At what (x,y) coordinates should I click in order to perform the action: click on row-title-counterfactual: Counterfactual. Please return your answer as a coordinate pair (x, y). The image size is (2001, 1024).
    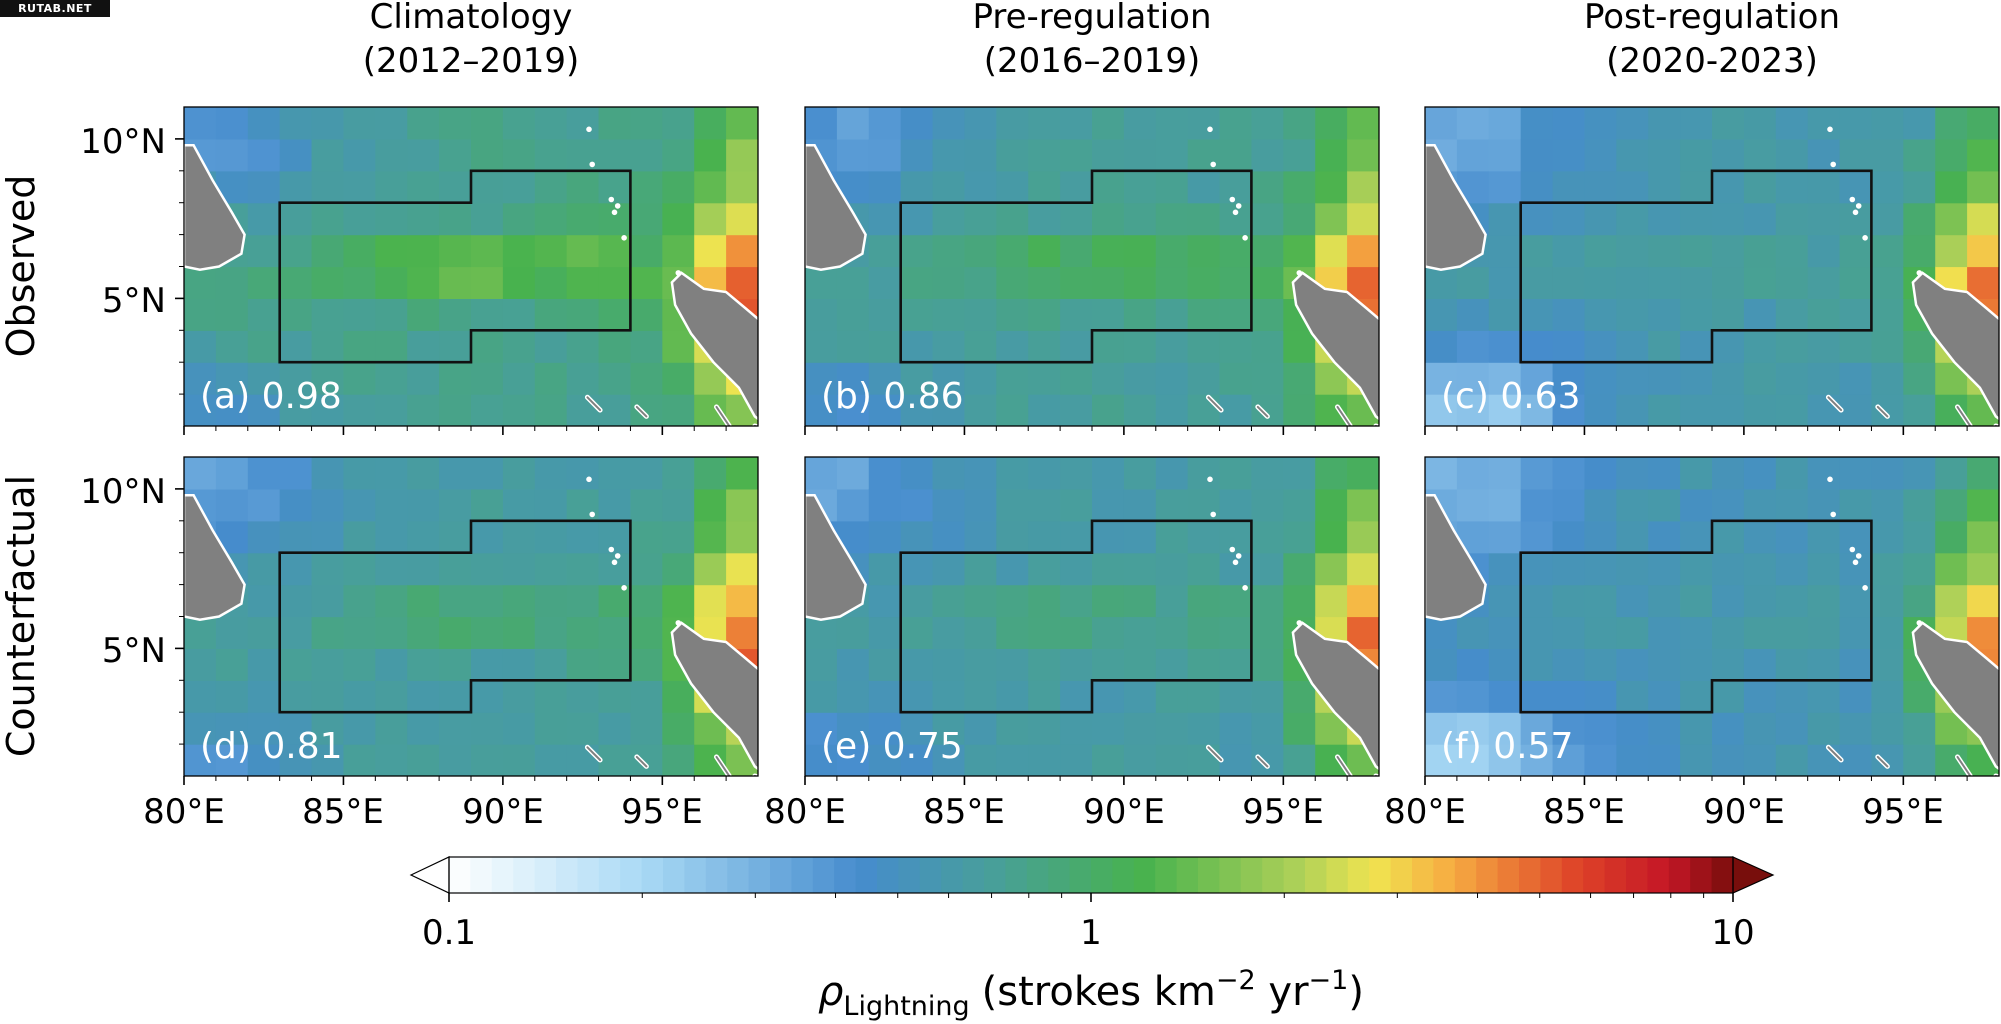
    Looking at the image, I should click on (21, 616).